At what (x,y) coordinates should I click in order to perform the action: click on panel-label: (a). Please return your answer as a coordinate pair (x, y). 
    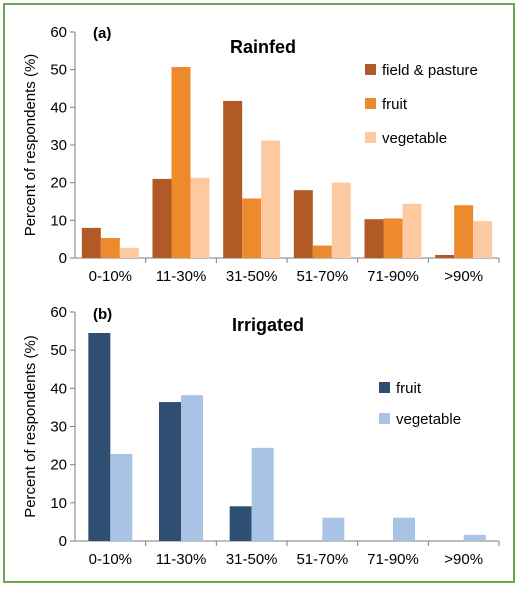
    Looking at the image, I should click on (102, 33).